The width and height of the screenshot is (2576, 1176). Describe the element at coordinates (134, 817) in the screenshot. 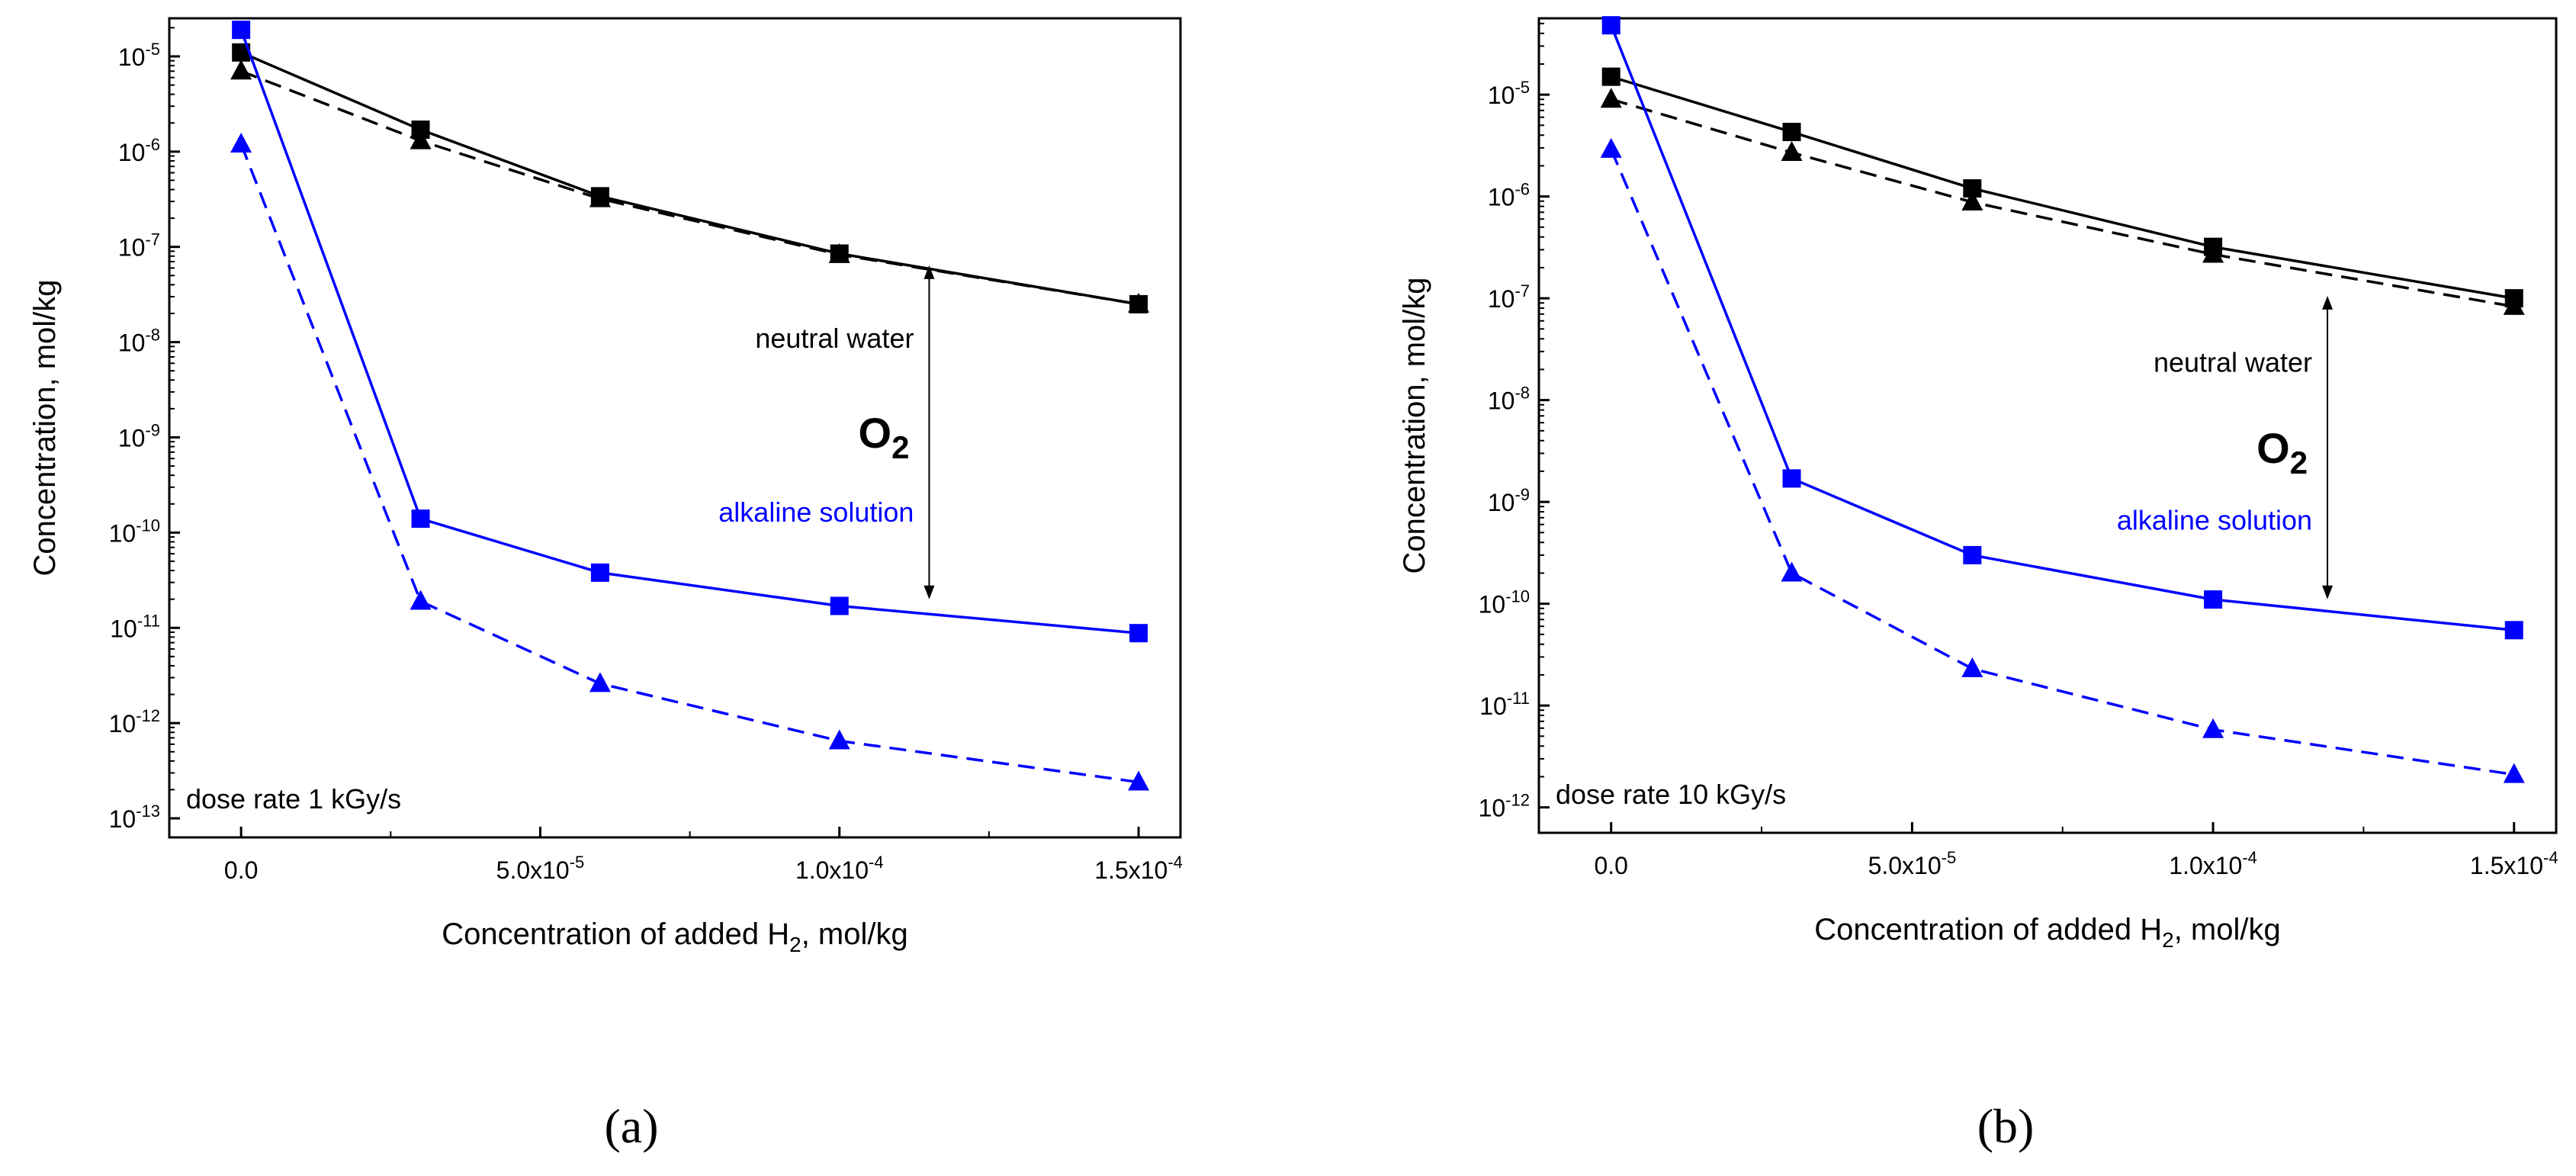

I see `y-tick-label: 10⁻¹³` at that location.